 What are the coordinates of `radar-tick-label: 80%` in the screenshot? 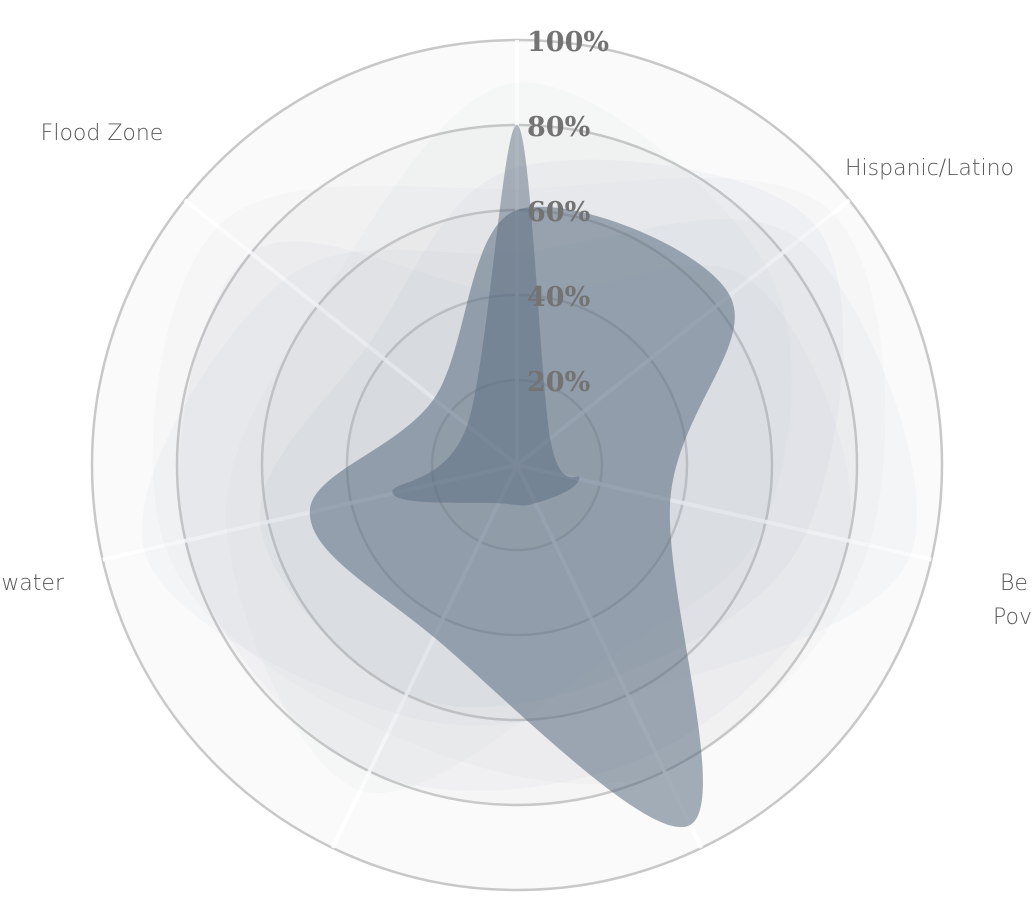 It's located at (558, 127).